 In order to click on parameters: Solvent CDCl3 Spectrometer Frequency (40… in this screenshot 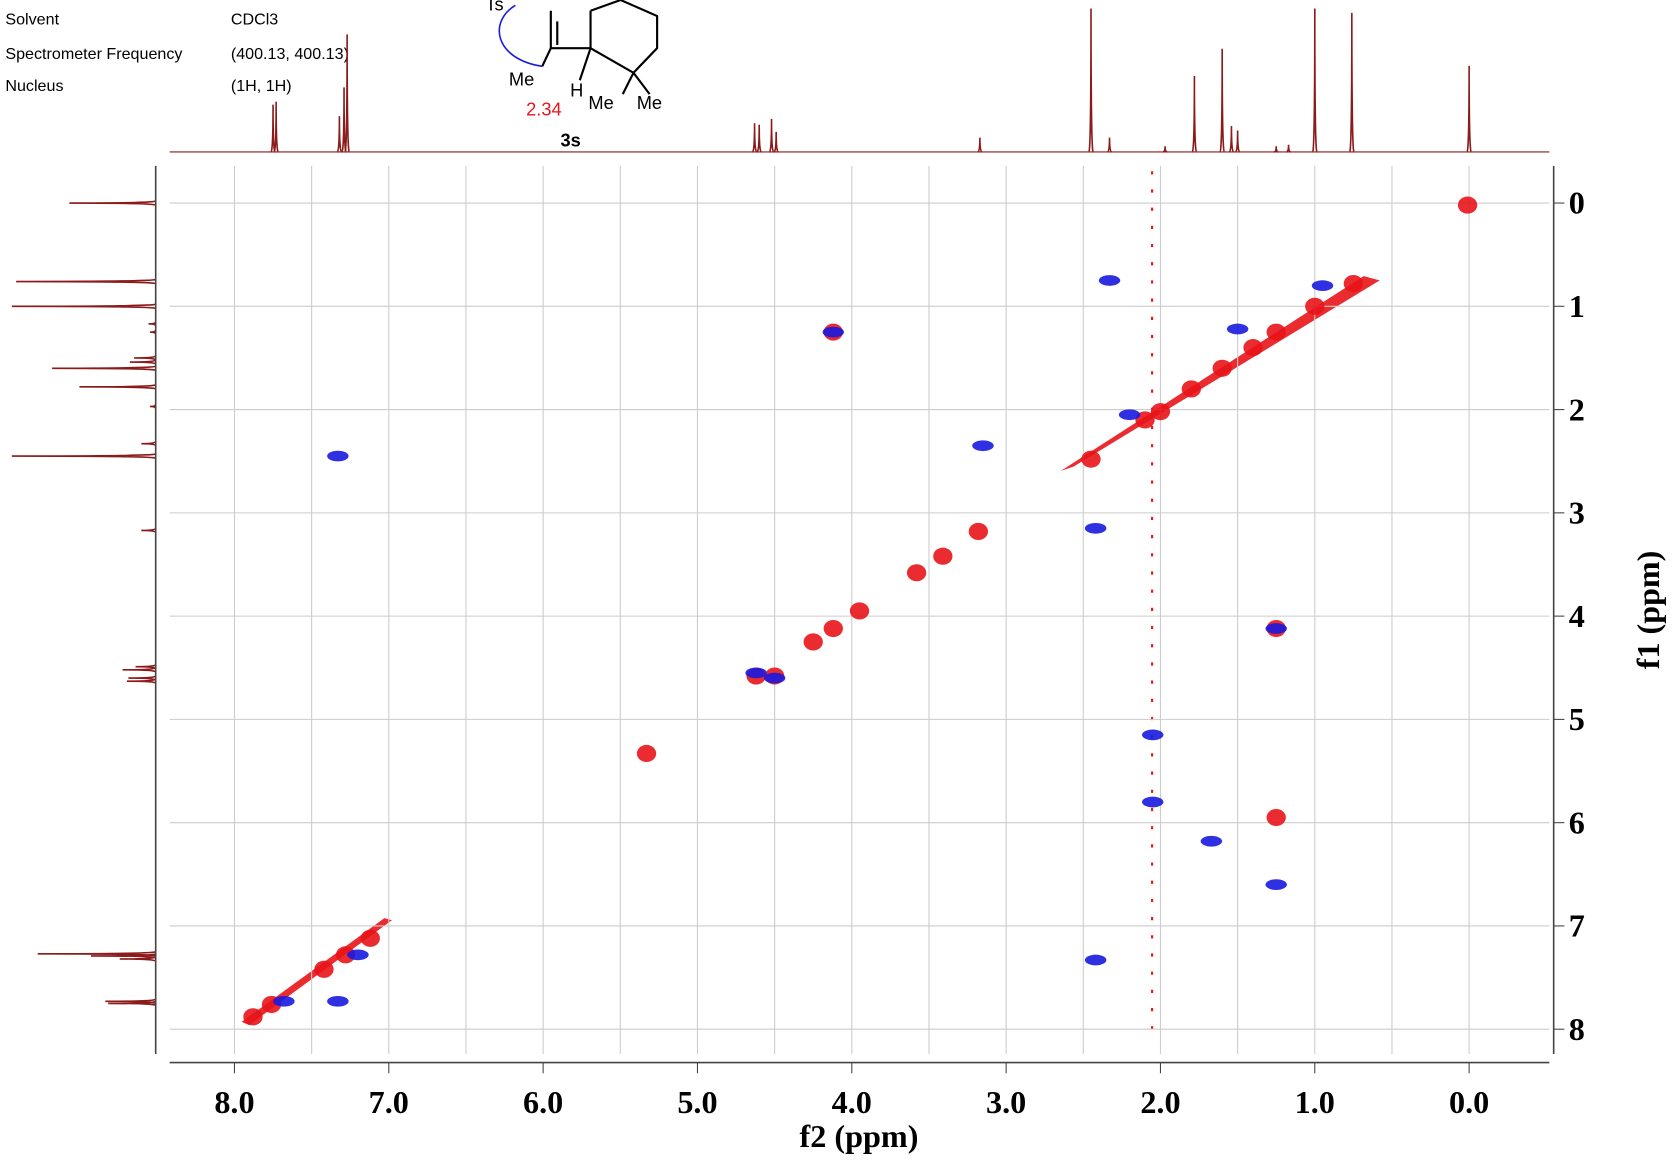, I will do `click(177, 53)`.